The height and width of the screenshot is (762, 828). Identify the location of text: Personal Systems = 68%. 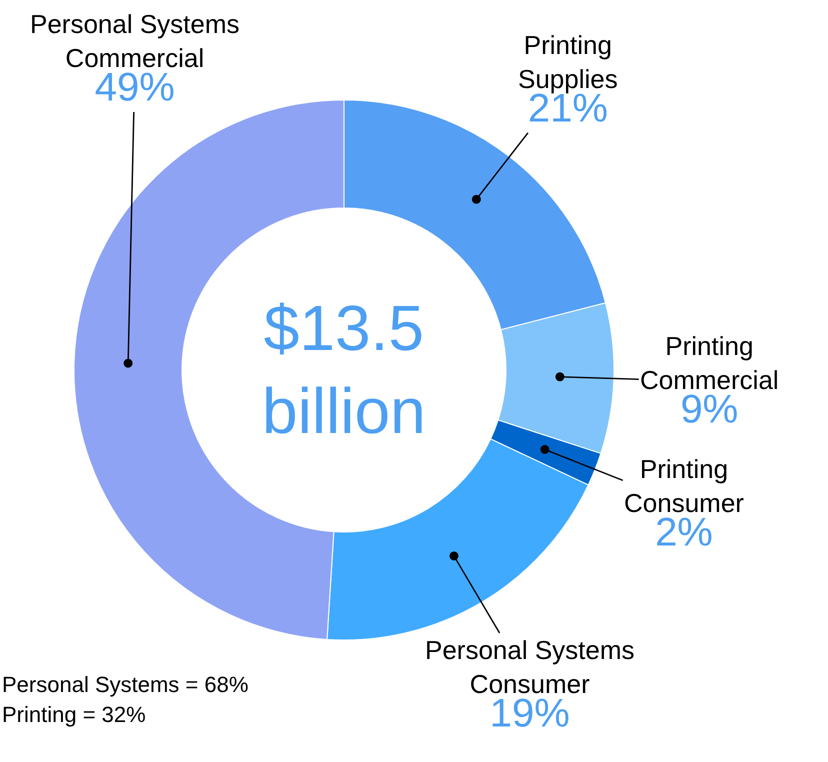
(125, 684).